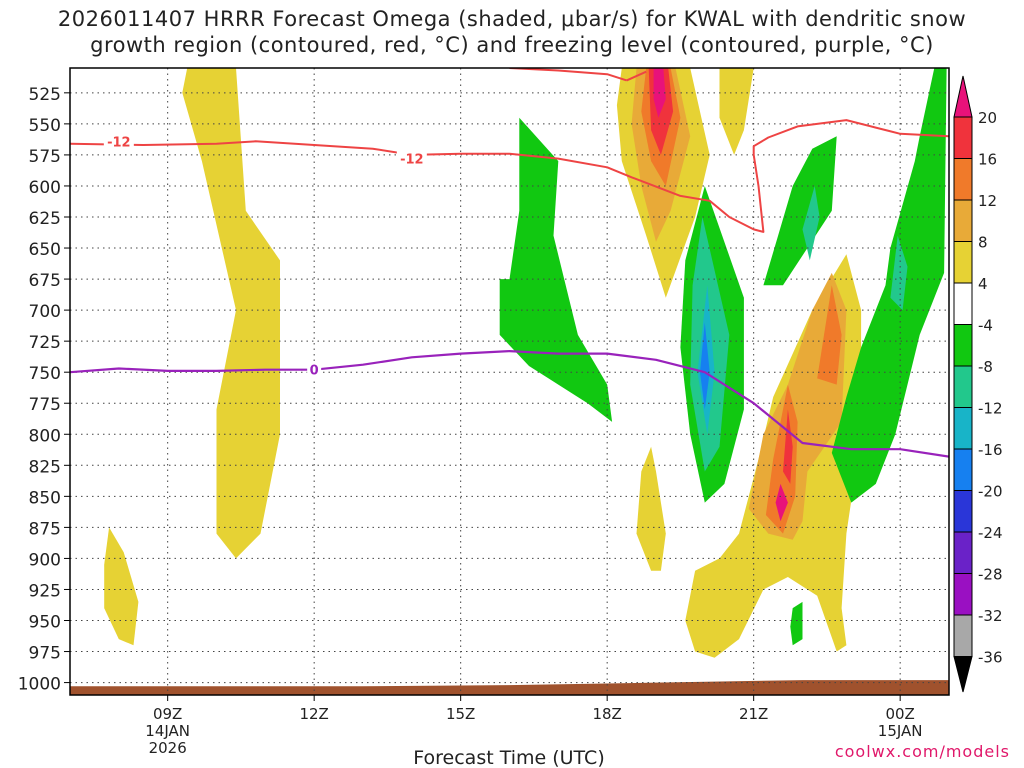 This screenshot has height=768, width=1024. What do you see at coordinates (990, 450) in the screenshot?
I see `colorbar-label: -16` at bounding box center [990, 450].